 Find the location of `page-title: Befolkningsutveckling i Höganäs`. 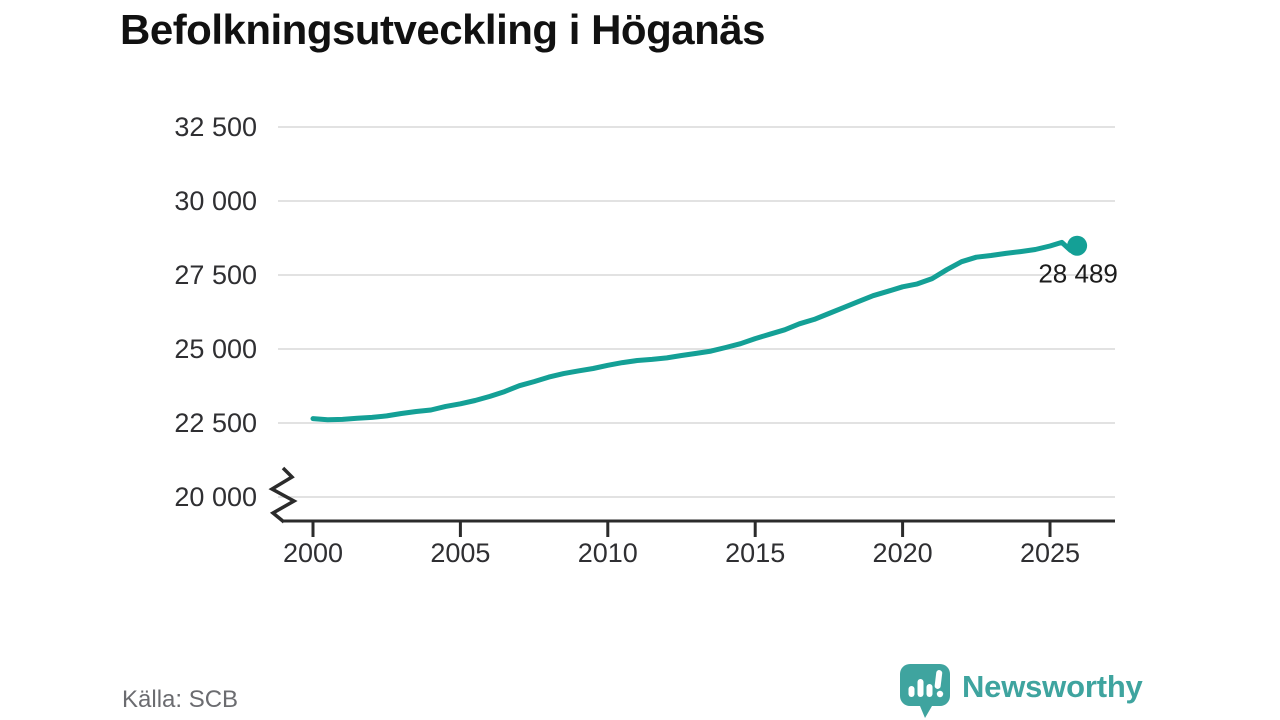

page-title: Befolkningsutveckling i Höganäs is located at coordinates (442, 29).